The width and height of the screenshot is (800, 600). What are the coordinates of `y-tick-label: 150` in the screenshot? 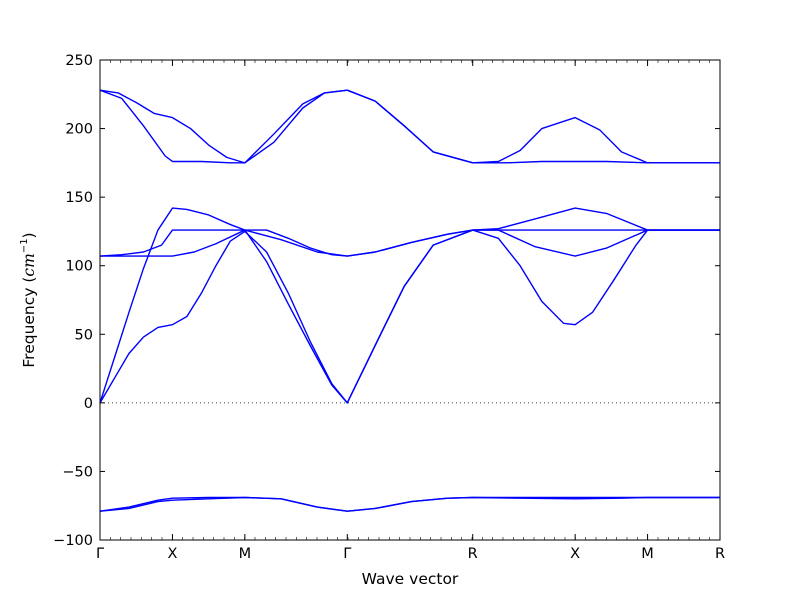 It's located at (79, 198).